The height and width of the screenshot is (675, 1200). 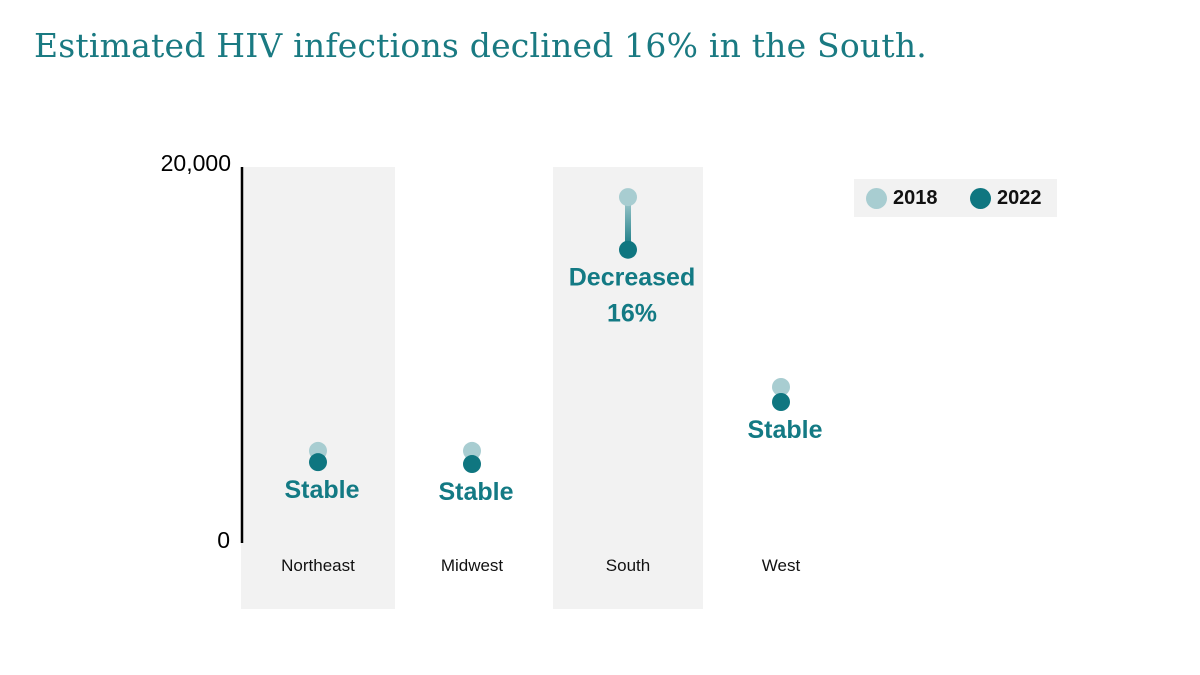 What do you see at coordinates (915, 197) in the screenshot?
I see `legend-label-2018: 2018` at bounding box center [915, 197].